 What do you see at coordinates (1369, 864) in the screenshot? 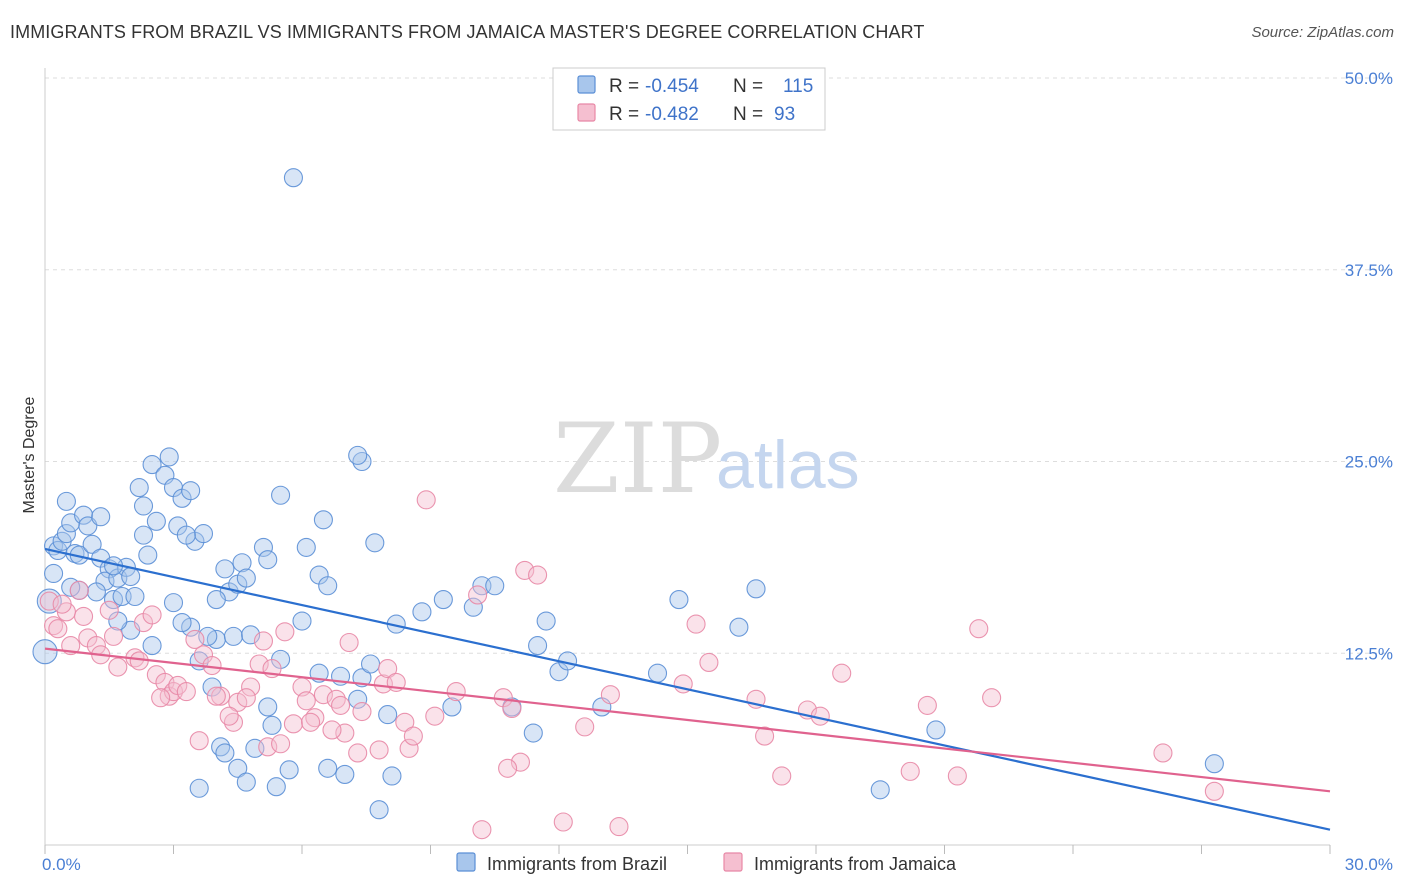
I see `x-tick-label: 30.0%` at bounding box center [1369, 864].